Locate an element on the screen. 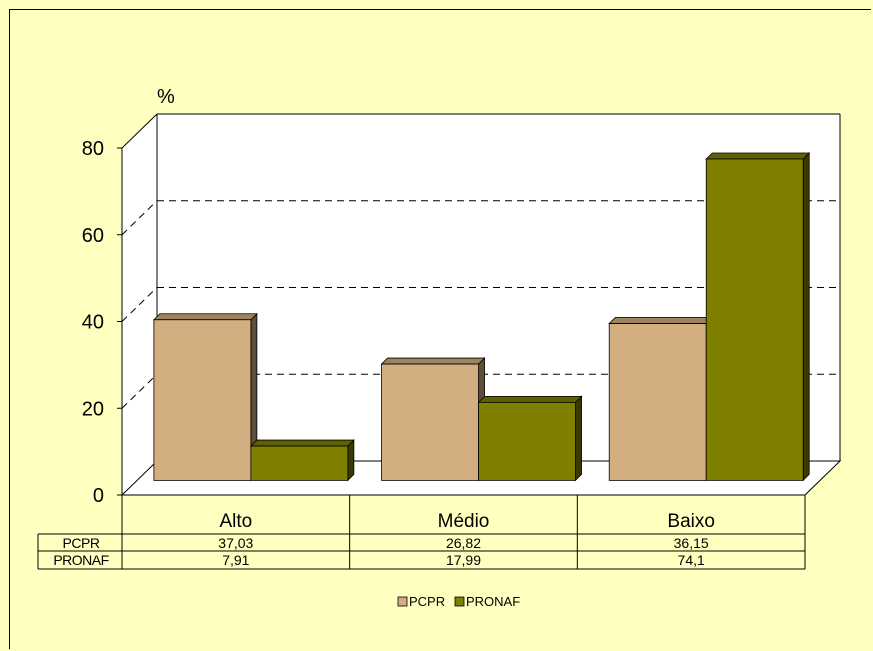 The image size is (873, 651). y-axis-label: % is located at coordinates (166, 97).